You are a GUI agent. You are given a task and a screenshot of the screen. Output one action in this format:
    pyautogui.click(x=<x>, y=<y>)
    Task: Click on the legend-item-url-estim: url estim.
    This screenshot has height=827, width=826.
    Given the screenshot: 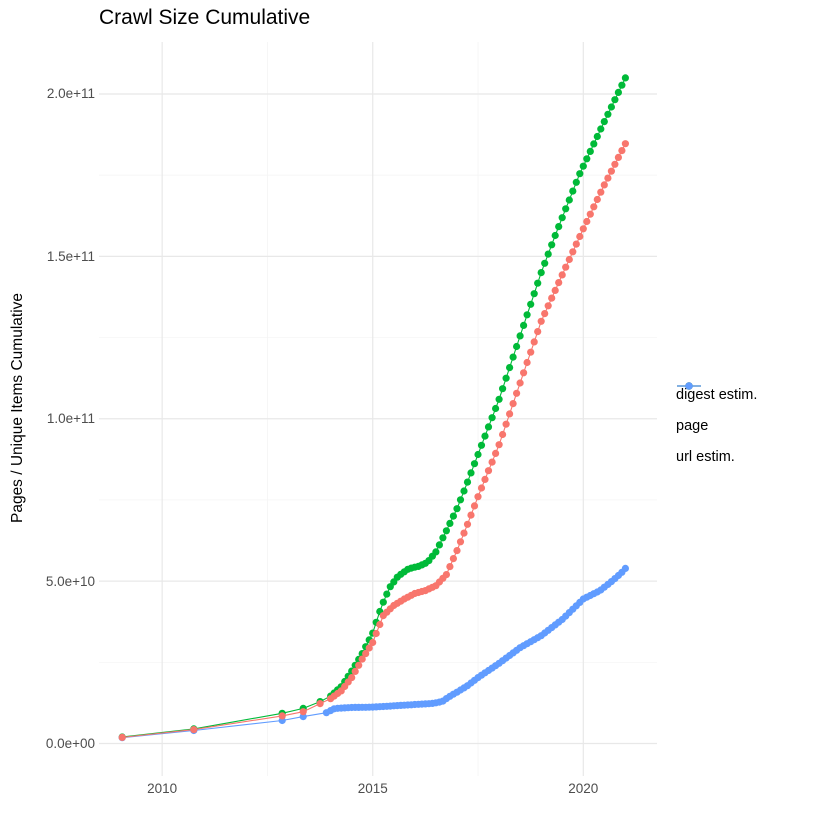 What is the action you would take?
    pyautogui.click(x=716, y=427)
    